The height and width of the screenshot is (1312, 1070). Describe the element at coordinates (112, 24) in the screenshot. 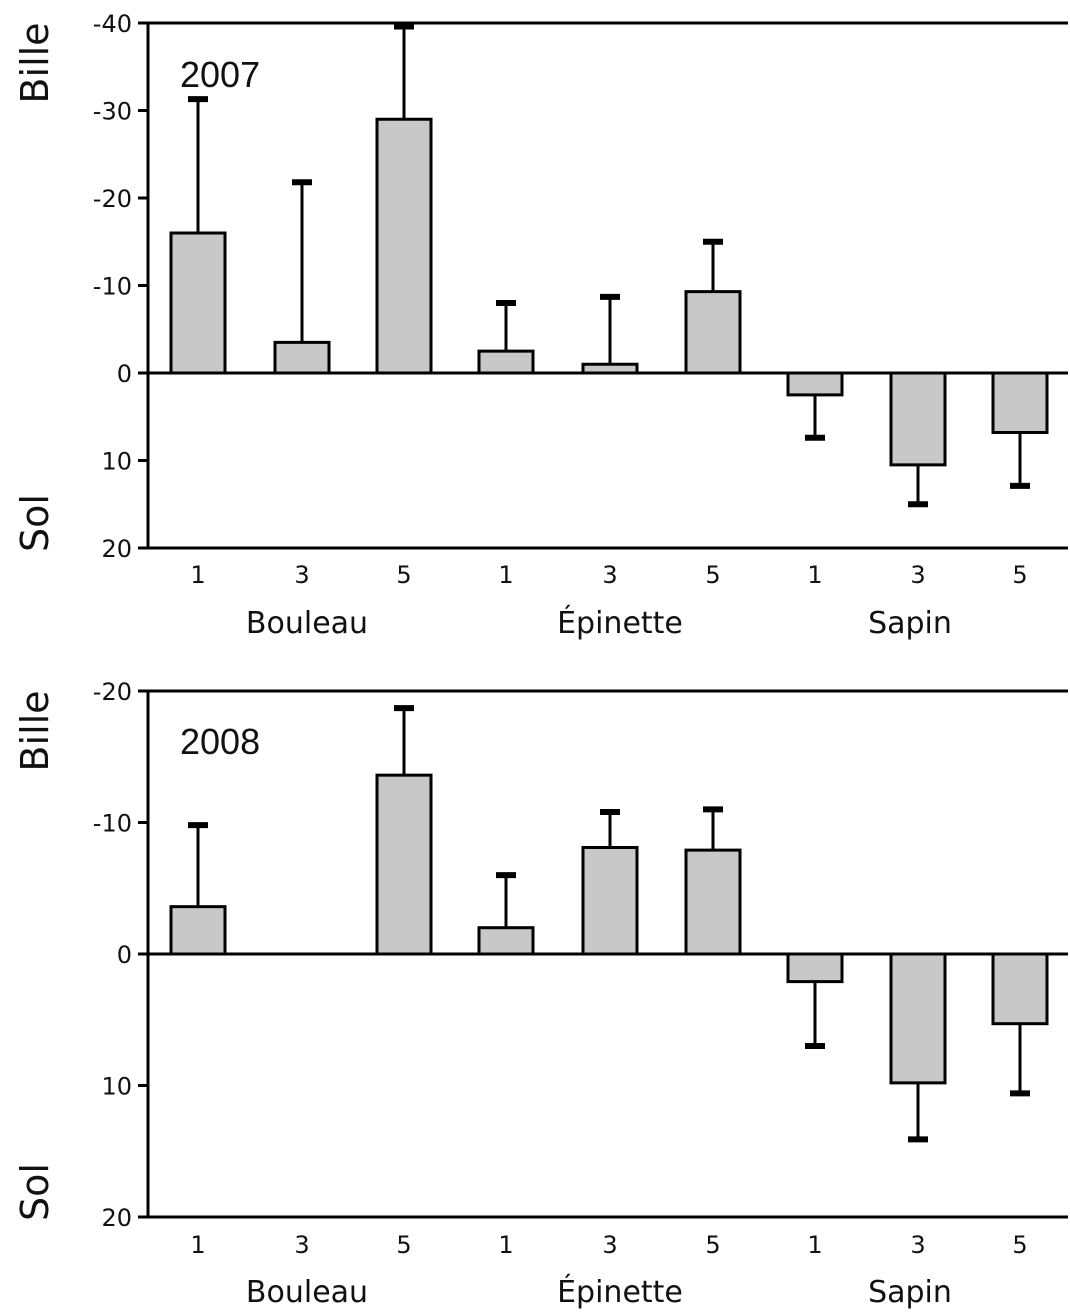

I see `y-tick-label: -40` at that location.